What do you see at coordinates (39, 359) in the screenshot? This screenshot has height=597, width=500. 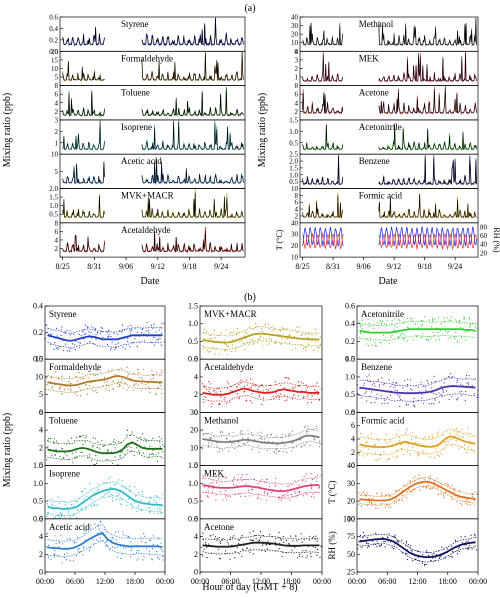 I see `y-tick-label: 15` at bounding box center [39, 359].